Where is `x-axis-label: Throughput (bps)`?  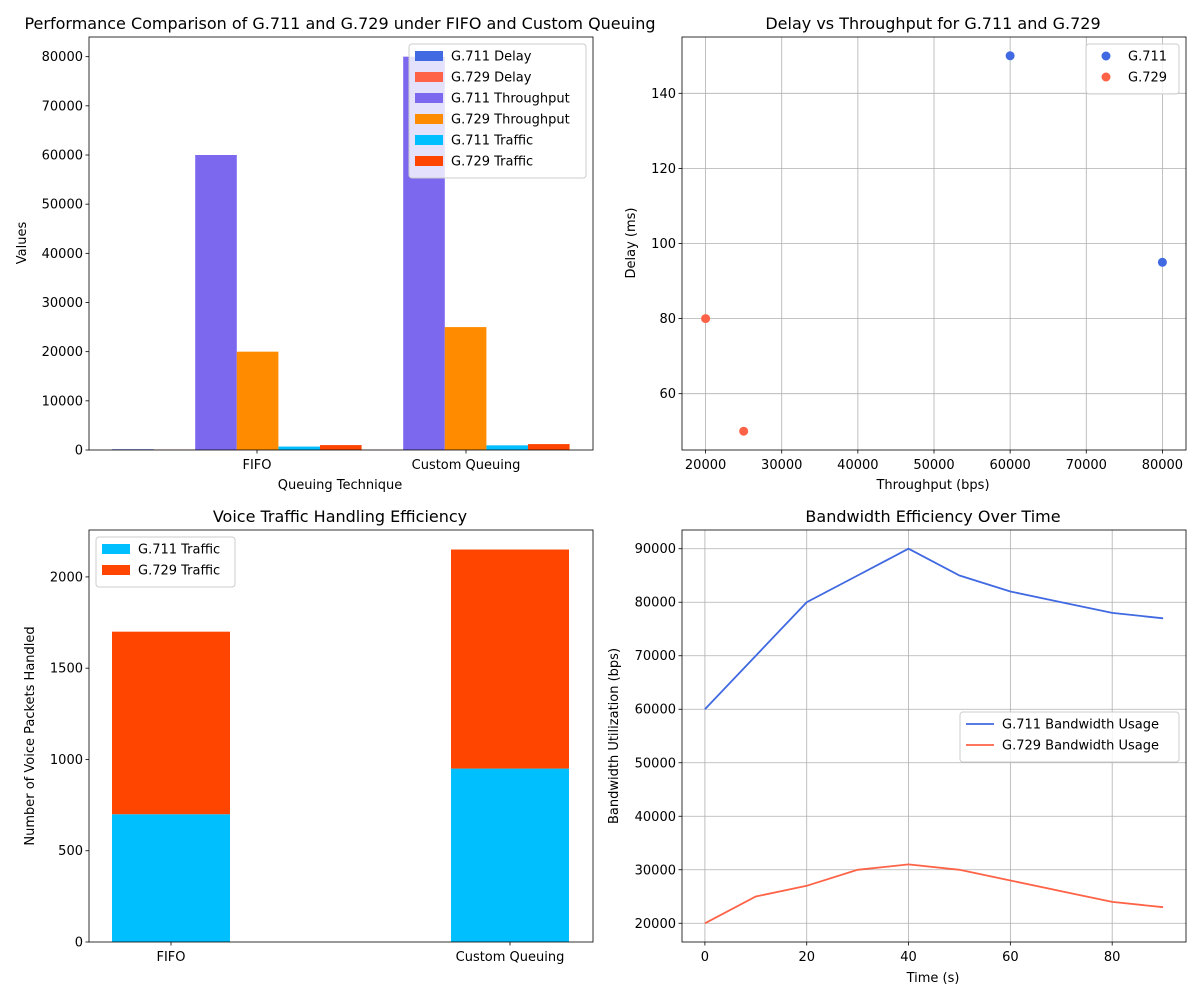
x-axis-label: Throughput (bps) is located at coordinates (932, 485).